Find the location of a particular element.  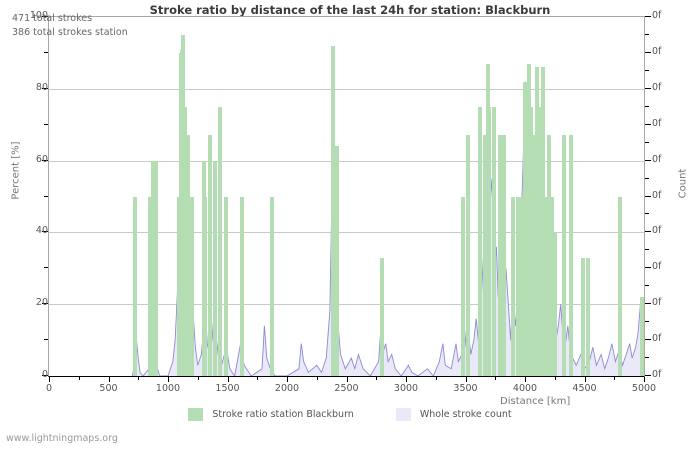

y-tick-label: 100 is located at coordinates (38, 15).